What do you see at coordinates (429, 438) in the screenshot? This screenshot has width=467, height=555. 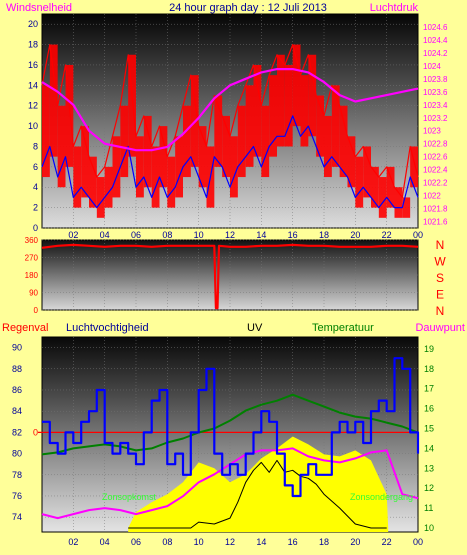 I see `temperature-right-ticks: 10 11 12 13 14 15 16 17 18 19` at bounding box center [429, 438].